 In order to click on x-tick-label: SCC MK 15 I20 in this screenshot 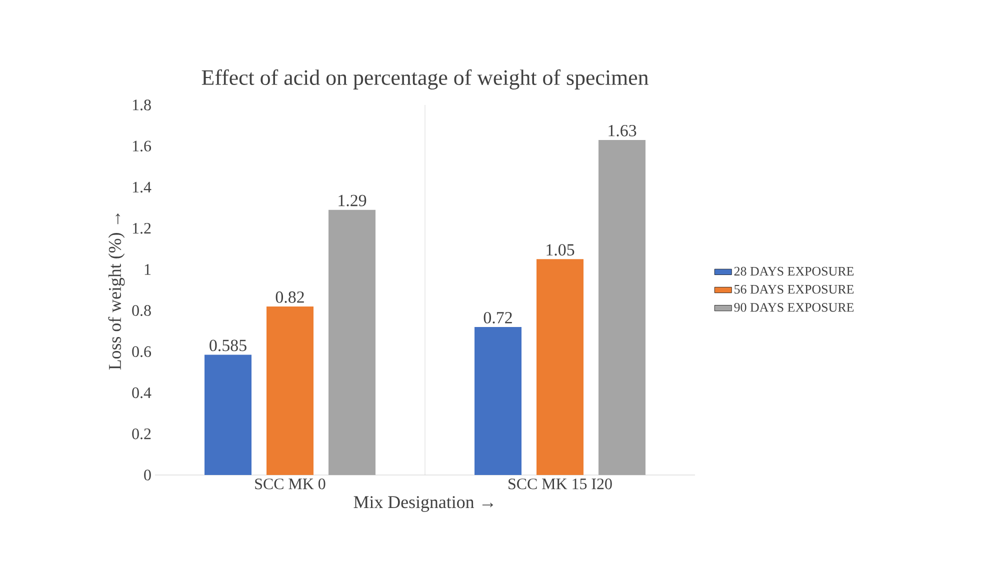, I will do `click(560, 484)`.